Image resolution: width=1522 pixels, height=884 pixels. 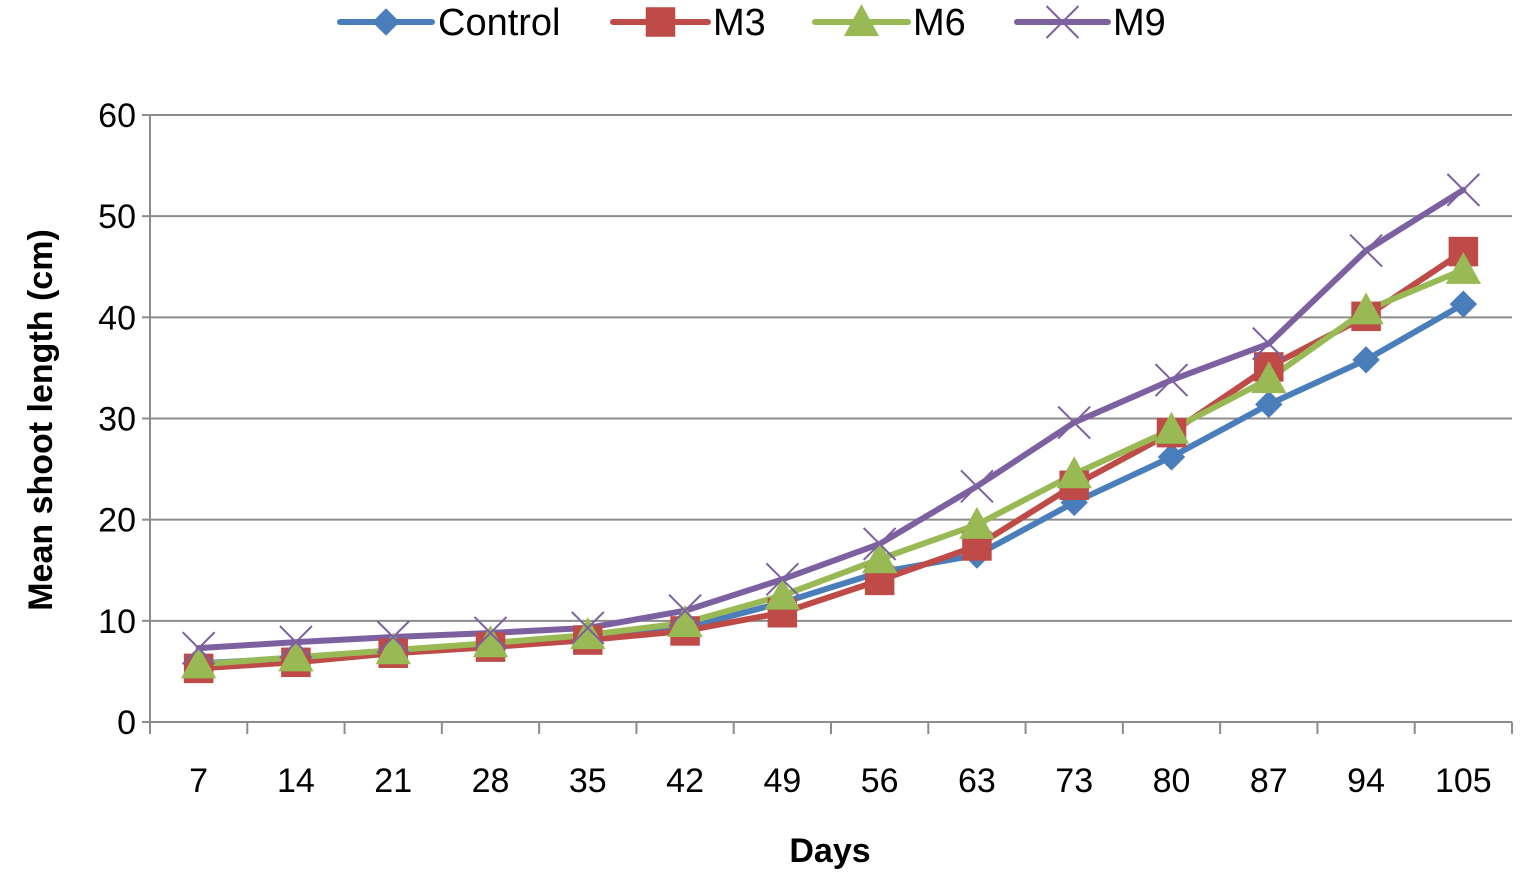 What do you see at coordinates (1463, 781) in the screenshot?
I see `x-tick-label: 105` at bounding box center [1463, 781].